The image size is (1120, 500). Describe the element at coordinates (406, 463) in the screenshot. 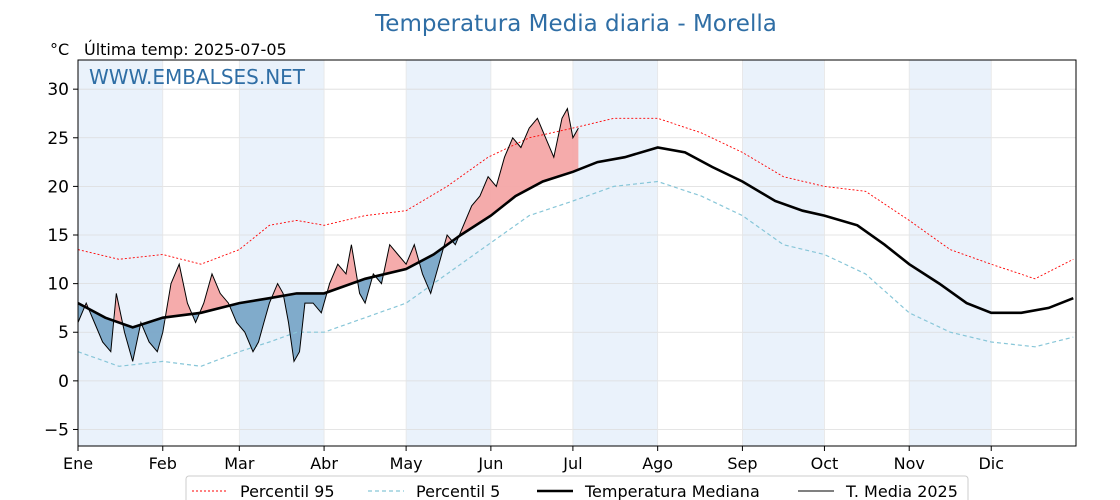

I see `x-tick-label: May` at that location.